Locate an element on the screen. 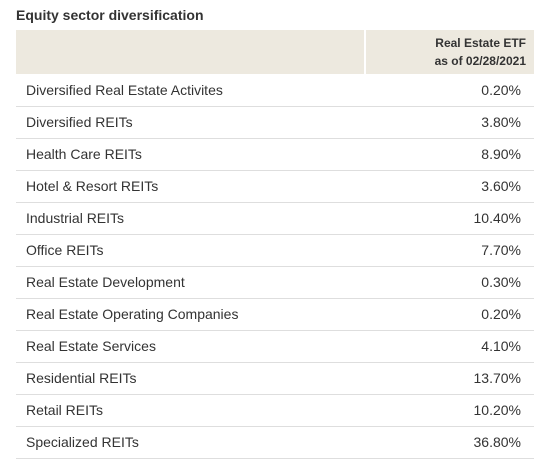 The height and width of the screenshot is (466, 534). sector-weight: 3.60% is located at coordinates (449, 186).